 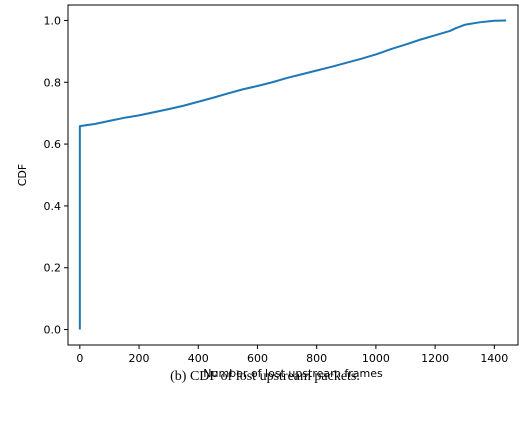 What do you see at coordinates (494, 358) in the screenshot?
I see `x-tick-label: 1400` at bounding box center [494, 358].